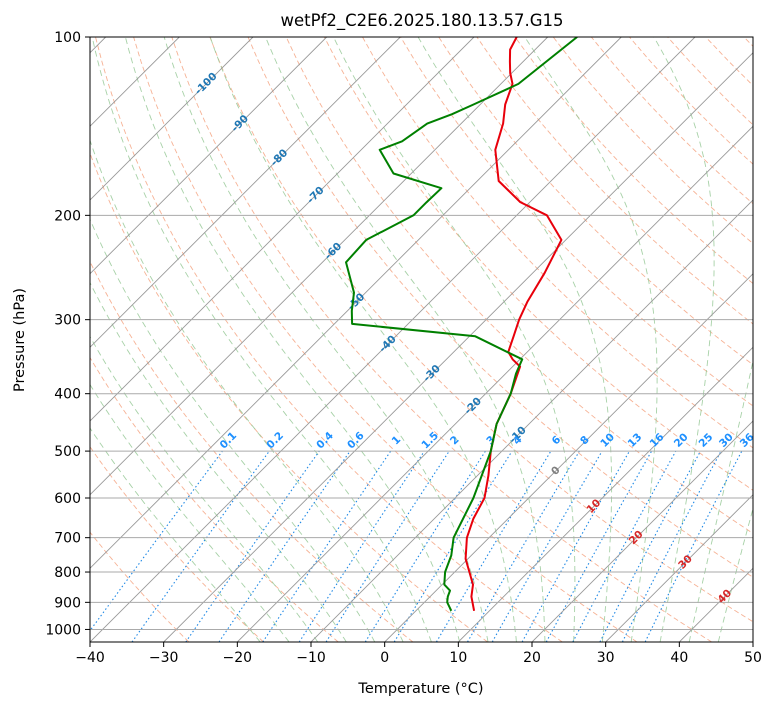  I want to click on mixing-ratio-label: 0.2, so click(275, 441).